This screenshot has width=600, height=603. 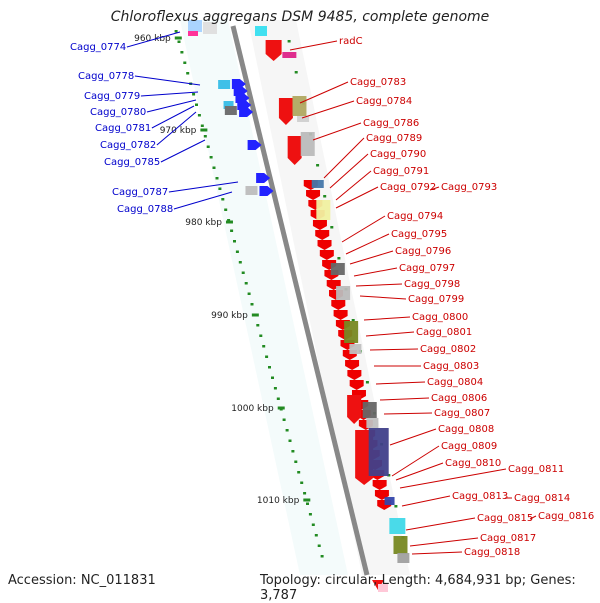 What do you see at coordinates (178, 131) in the screenshot?
I see `scale-label: 970 kbp` at bounding box center [178, 131].